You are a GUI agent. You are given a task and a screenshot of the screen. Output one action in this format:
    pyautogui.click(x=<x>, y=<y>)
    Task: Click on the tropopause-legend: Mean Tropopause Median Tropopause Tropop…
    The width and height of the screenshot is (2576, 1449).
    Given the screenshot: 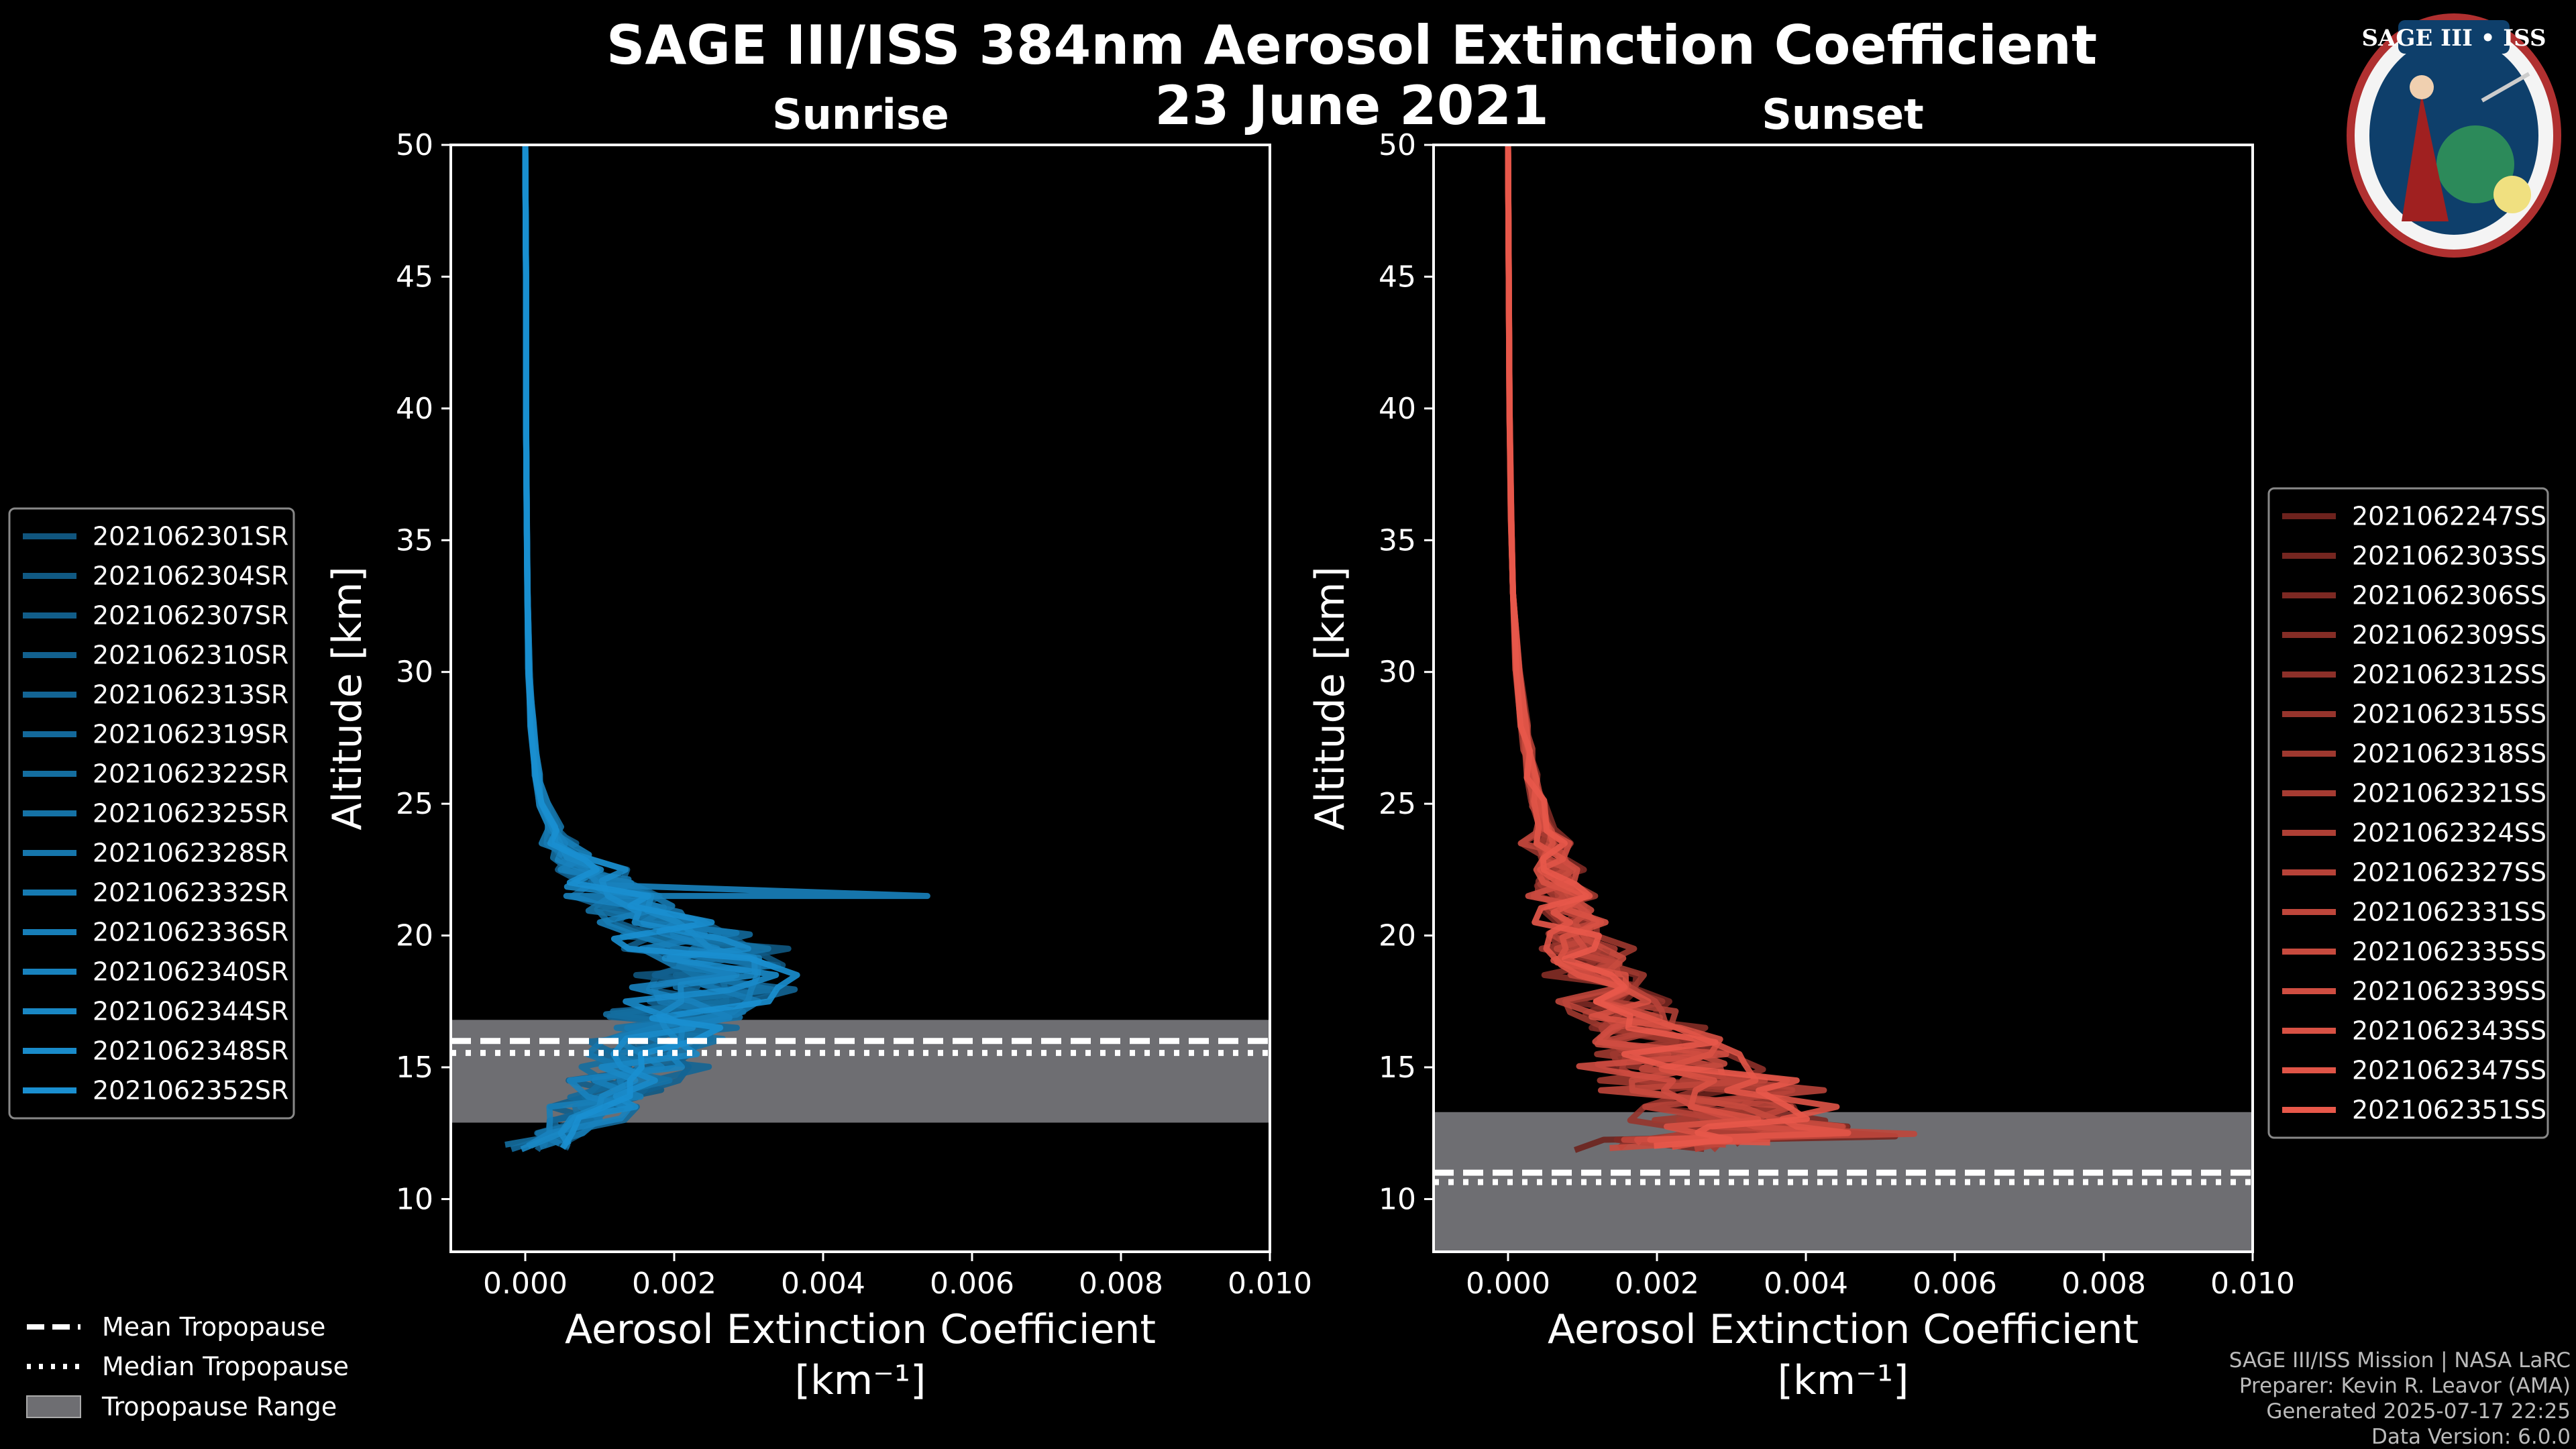 What is the action you would take?
    pyautogui.click(x=187, y=1366)
    